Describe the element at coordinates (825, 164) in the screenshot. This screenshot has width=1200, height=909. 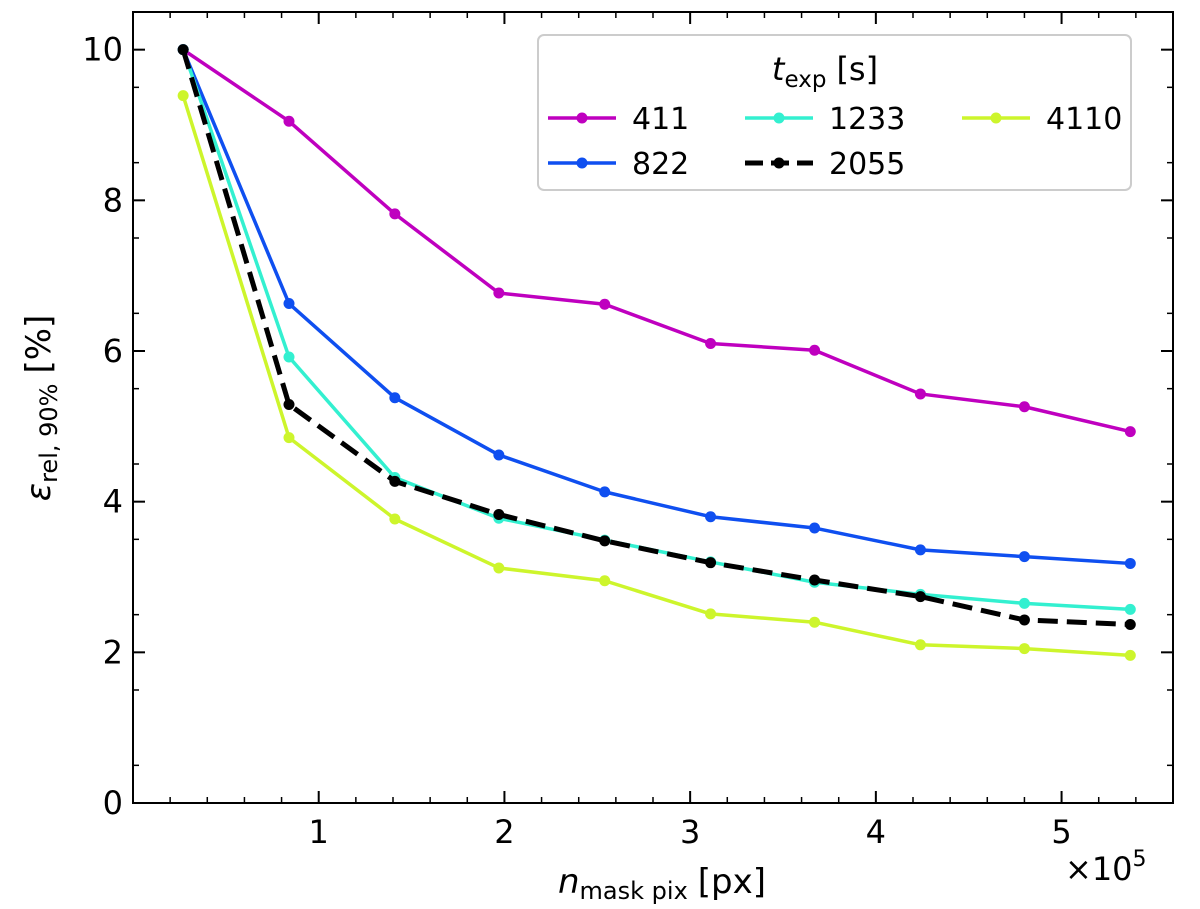
I see `legend-entry-2055: 2055` at that location.